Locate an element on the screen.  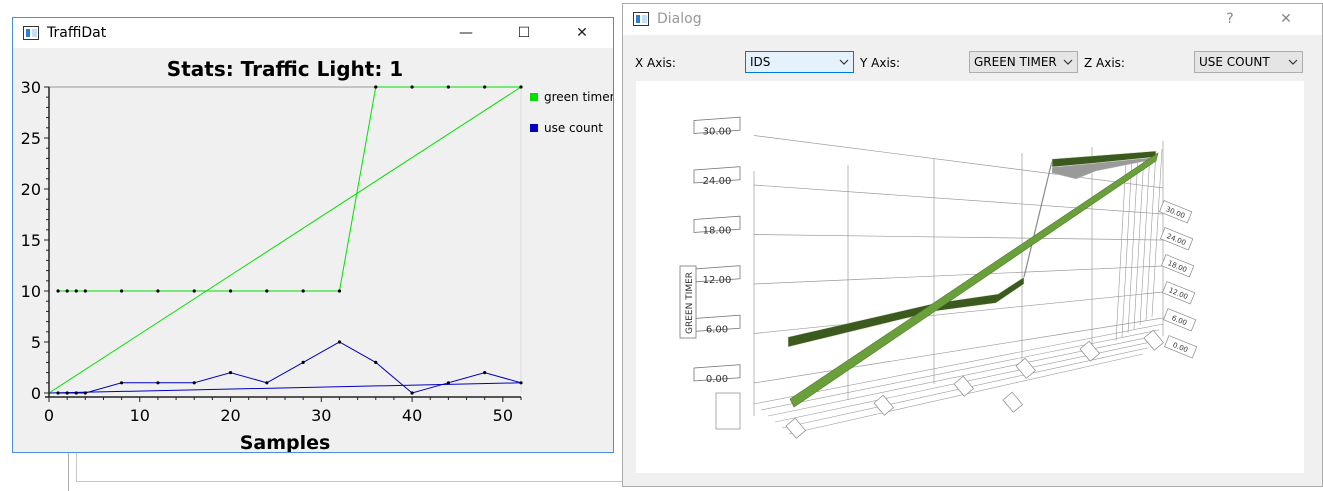
y-tick-label: 20 is located at coordinates (31, 189).